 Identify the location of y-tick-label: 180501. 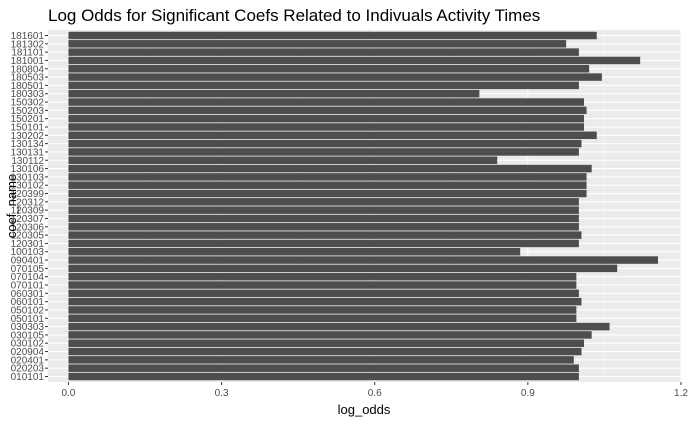
(28, 86).